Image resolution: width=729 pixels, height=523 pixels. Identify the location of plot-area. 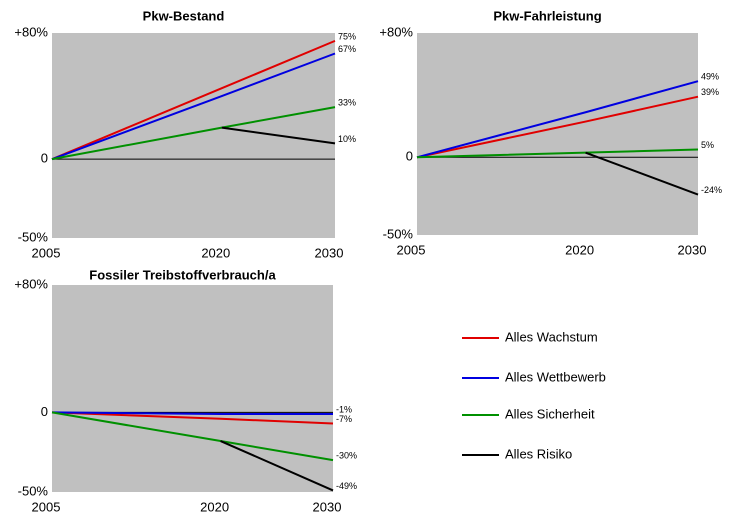
(557, 134).